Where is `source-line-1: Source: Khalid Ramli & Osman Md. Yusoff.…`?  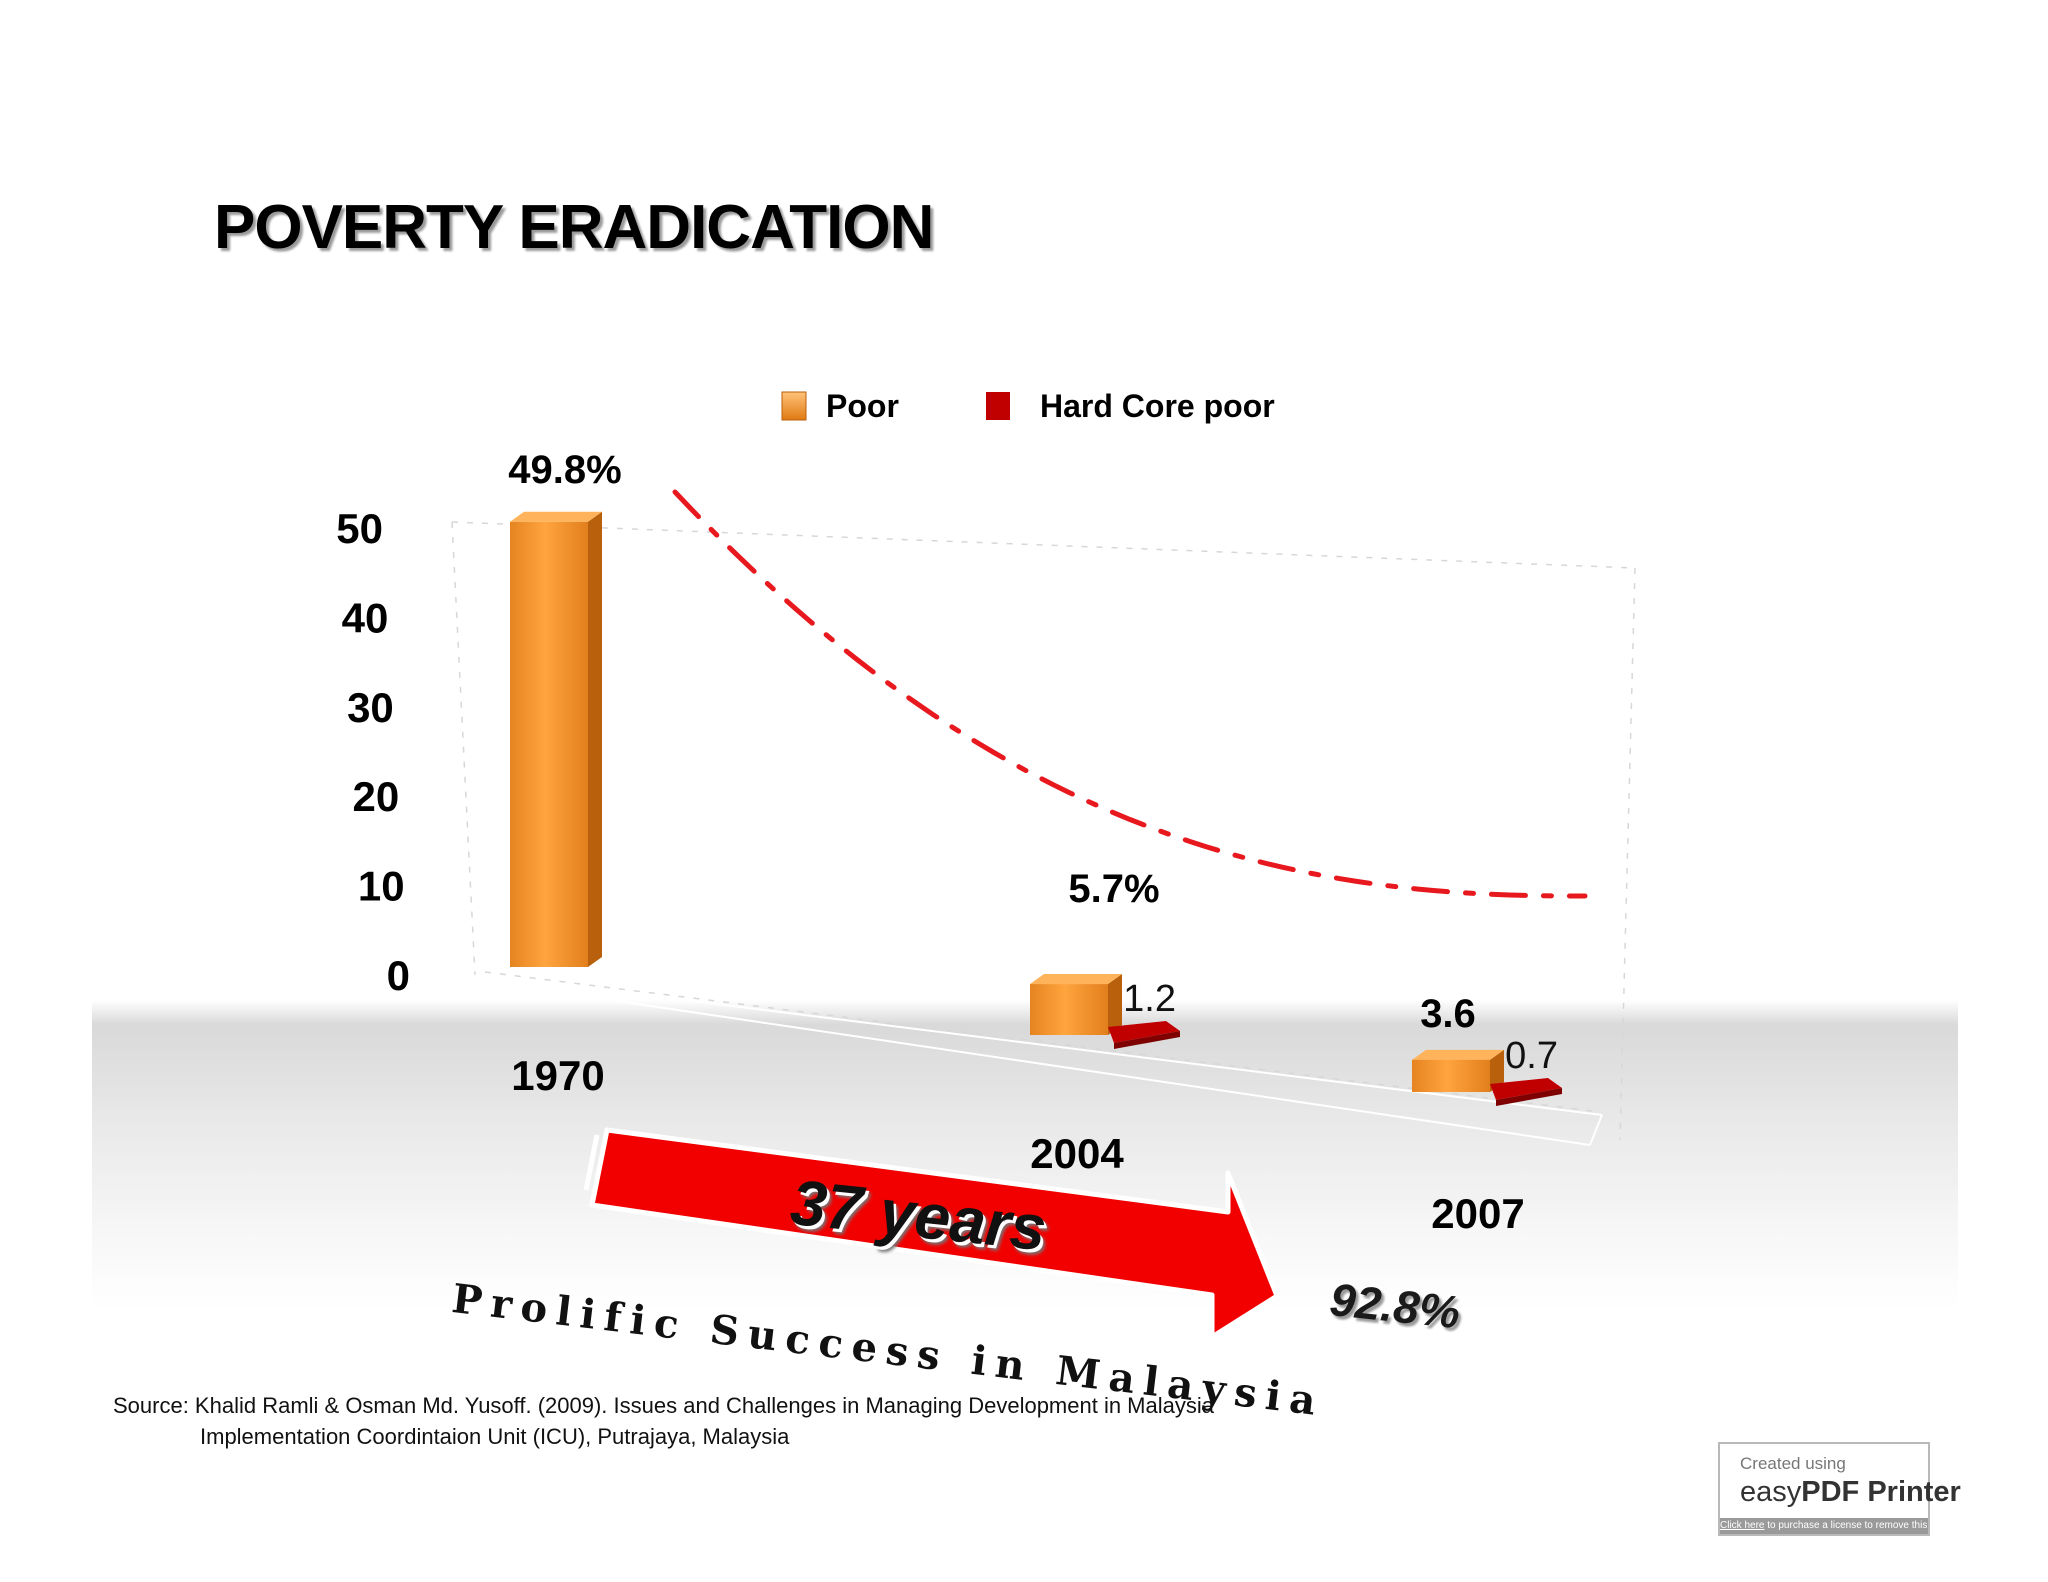
source-line-1: Source: Khalid Ramli & Osman Md. Yusoff.… is located at coordinates (663, 1405).